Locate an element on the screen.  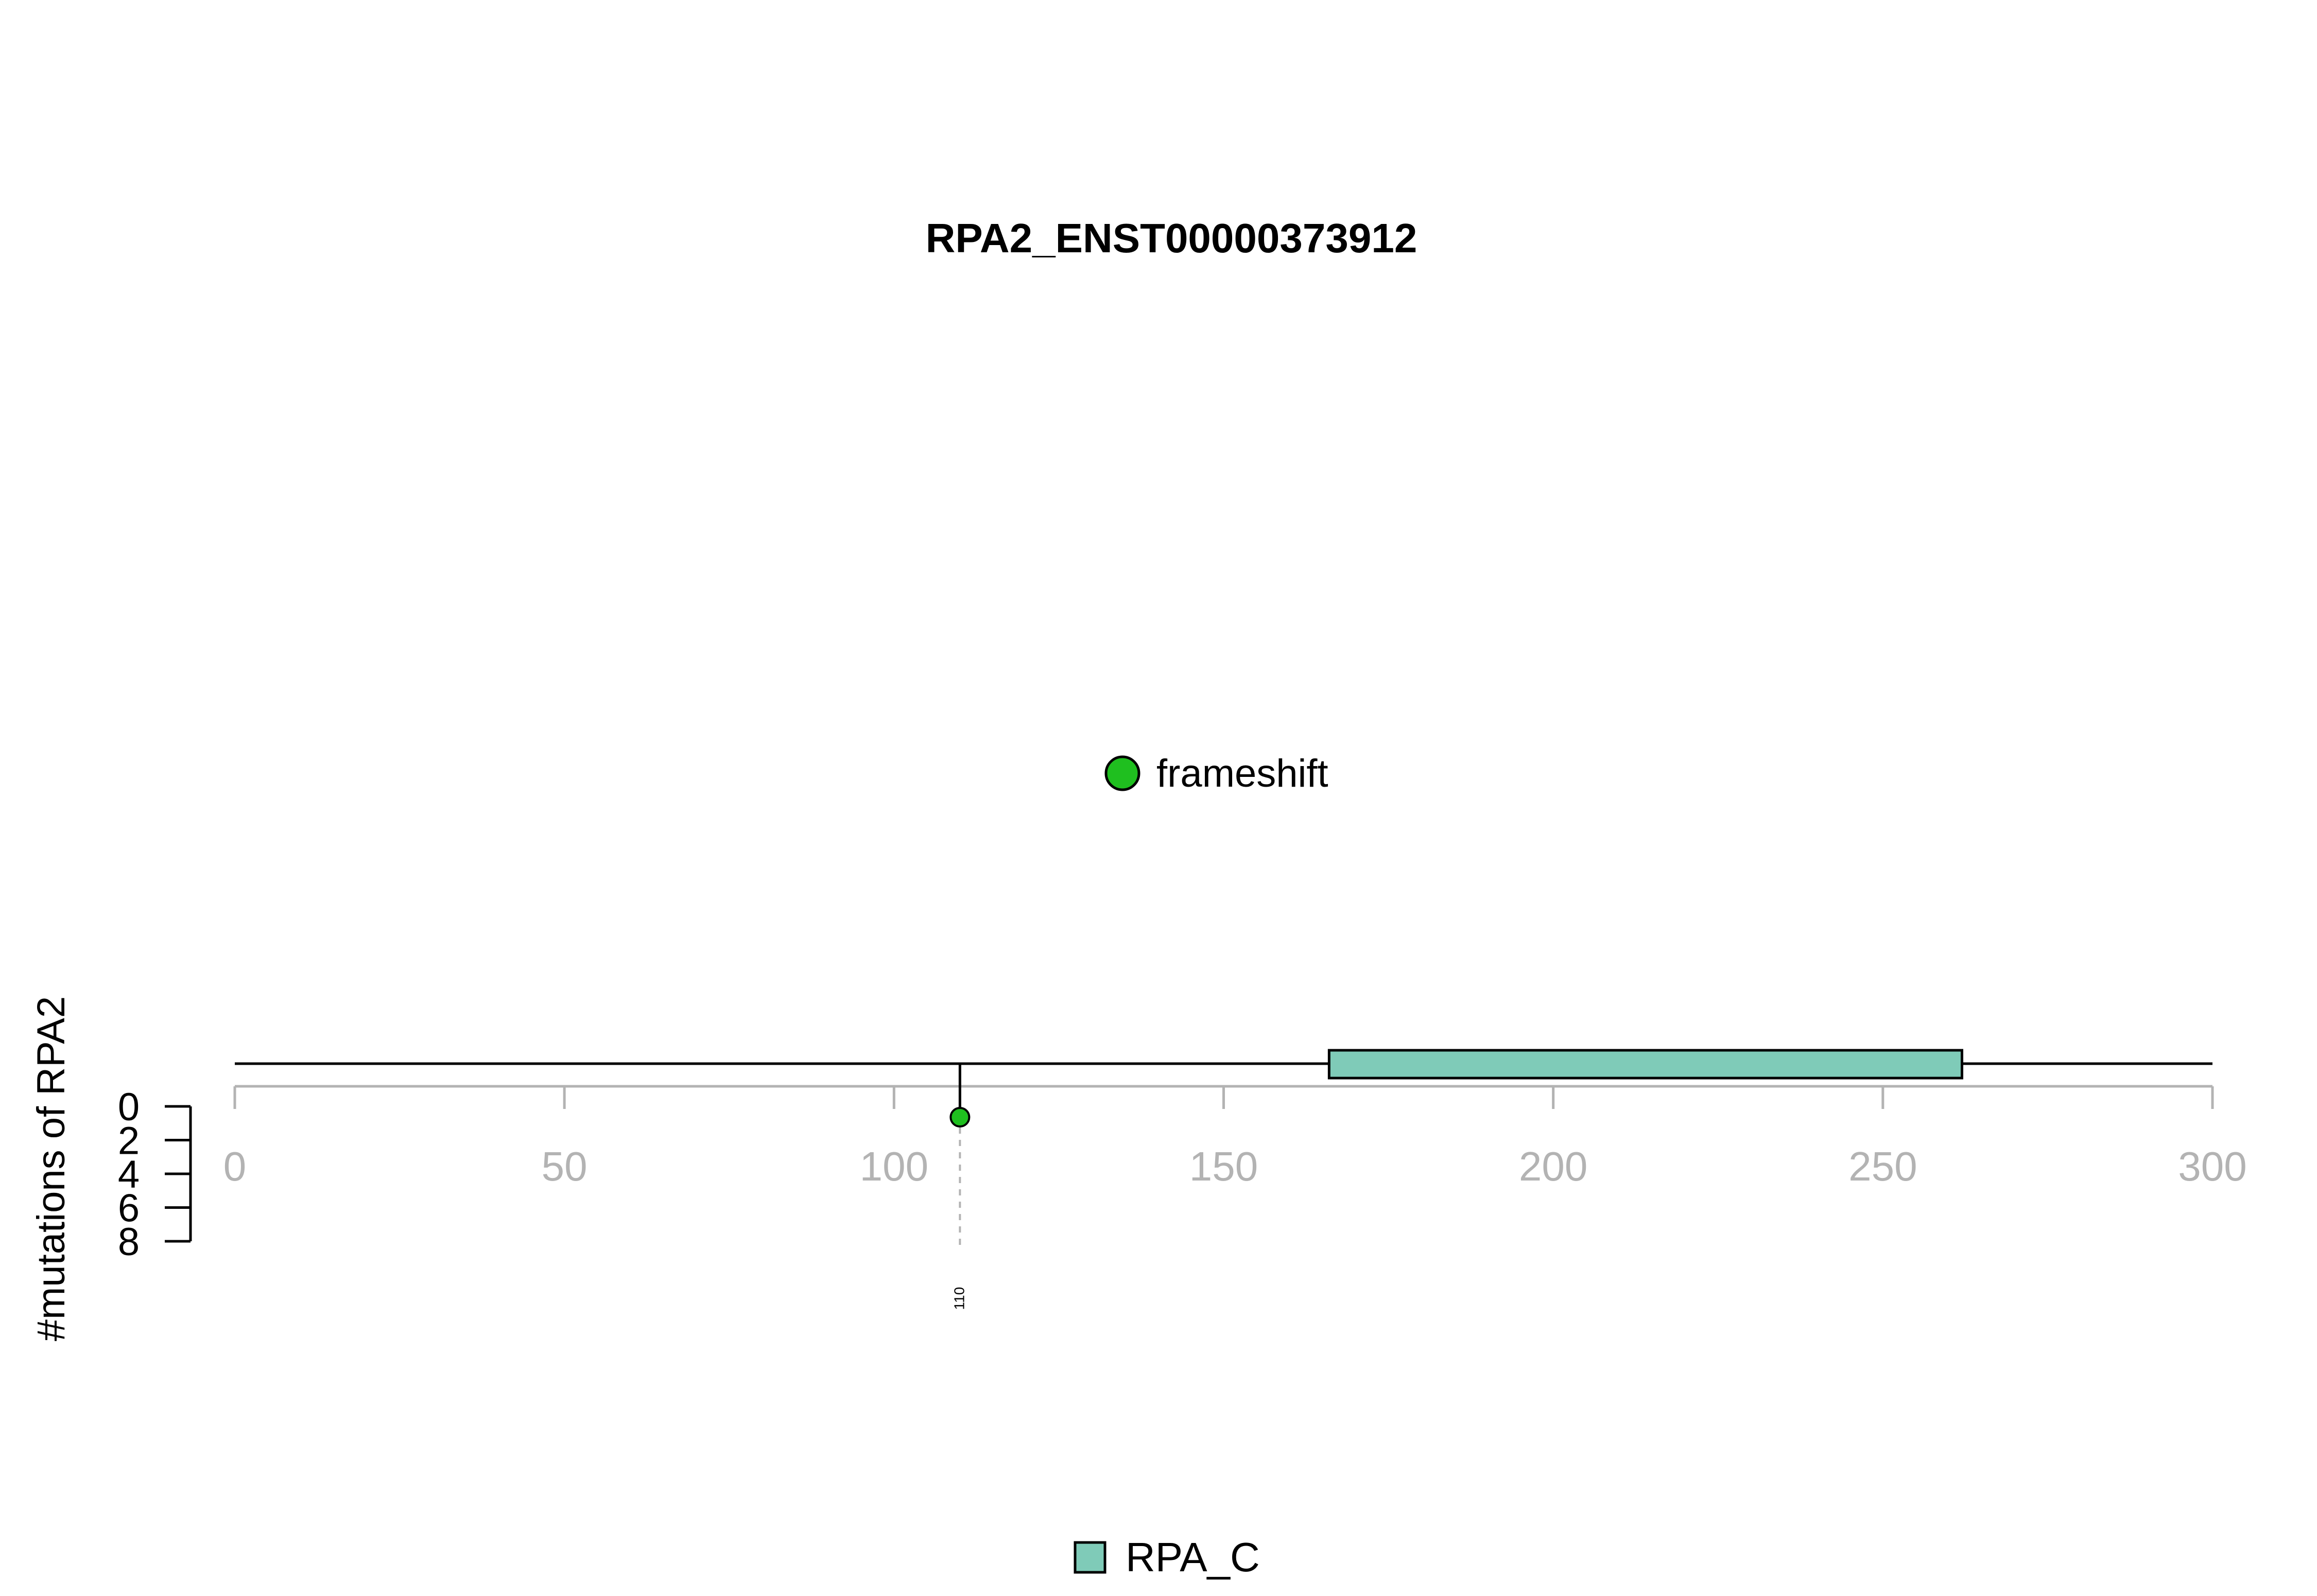
x-axis: 0 50 100 150 200 250 300 is located at coordinates (1235, 1137).